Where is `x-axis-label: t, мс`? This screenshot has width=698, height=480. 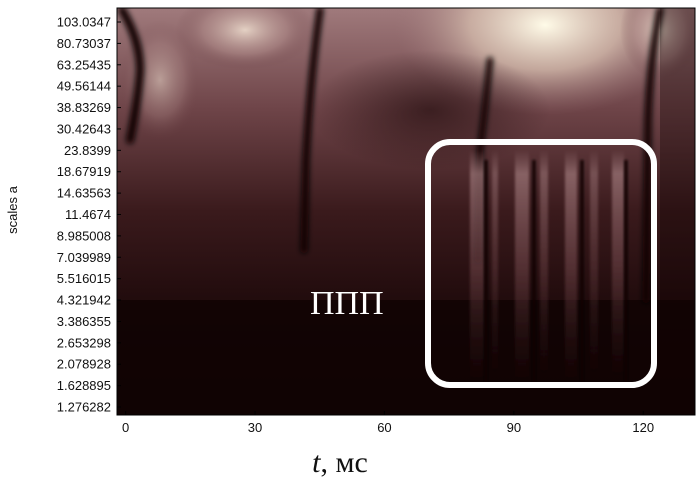
x-axis-label: t, мс is located at coordinates (340, 462).